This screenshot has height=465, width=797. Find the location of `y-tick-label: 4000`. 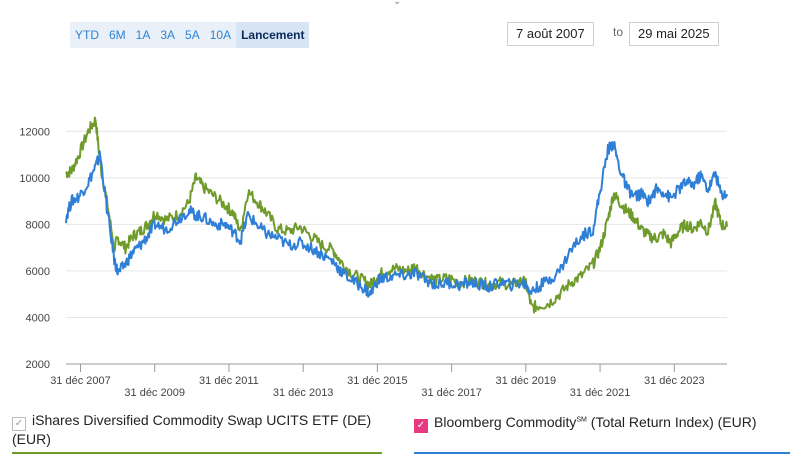

y-tick-label: 4000 is located at coordinates (38, 318).